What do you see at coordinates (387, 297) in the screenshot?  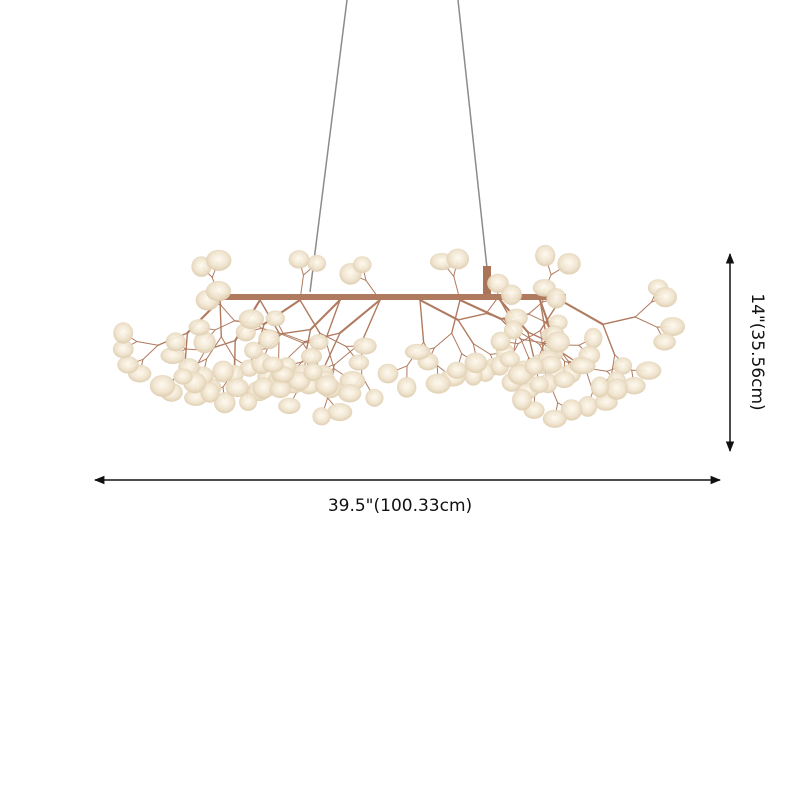 I see `horizontal-bar` at bounding box center [387, 297].